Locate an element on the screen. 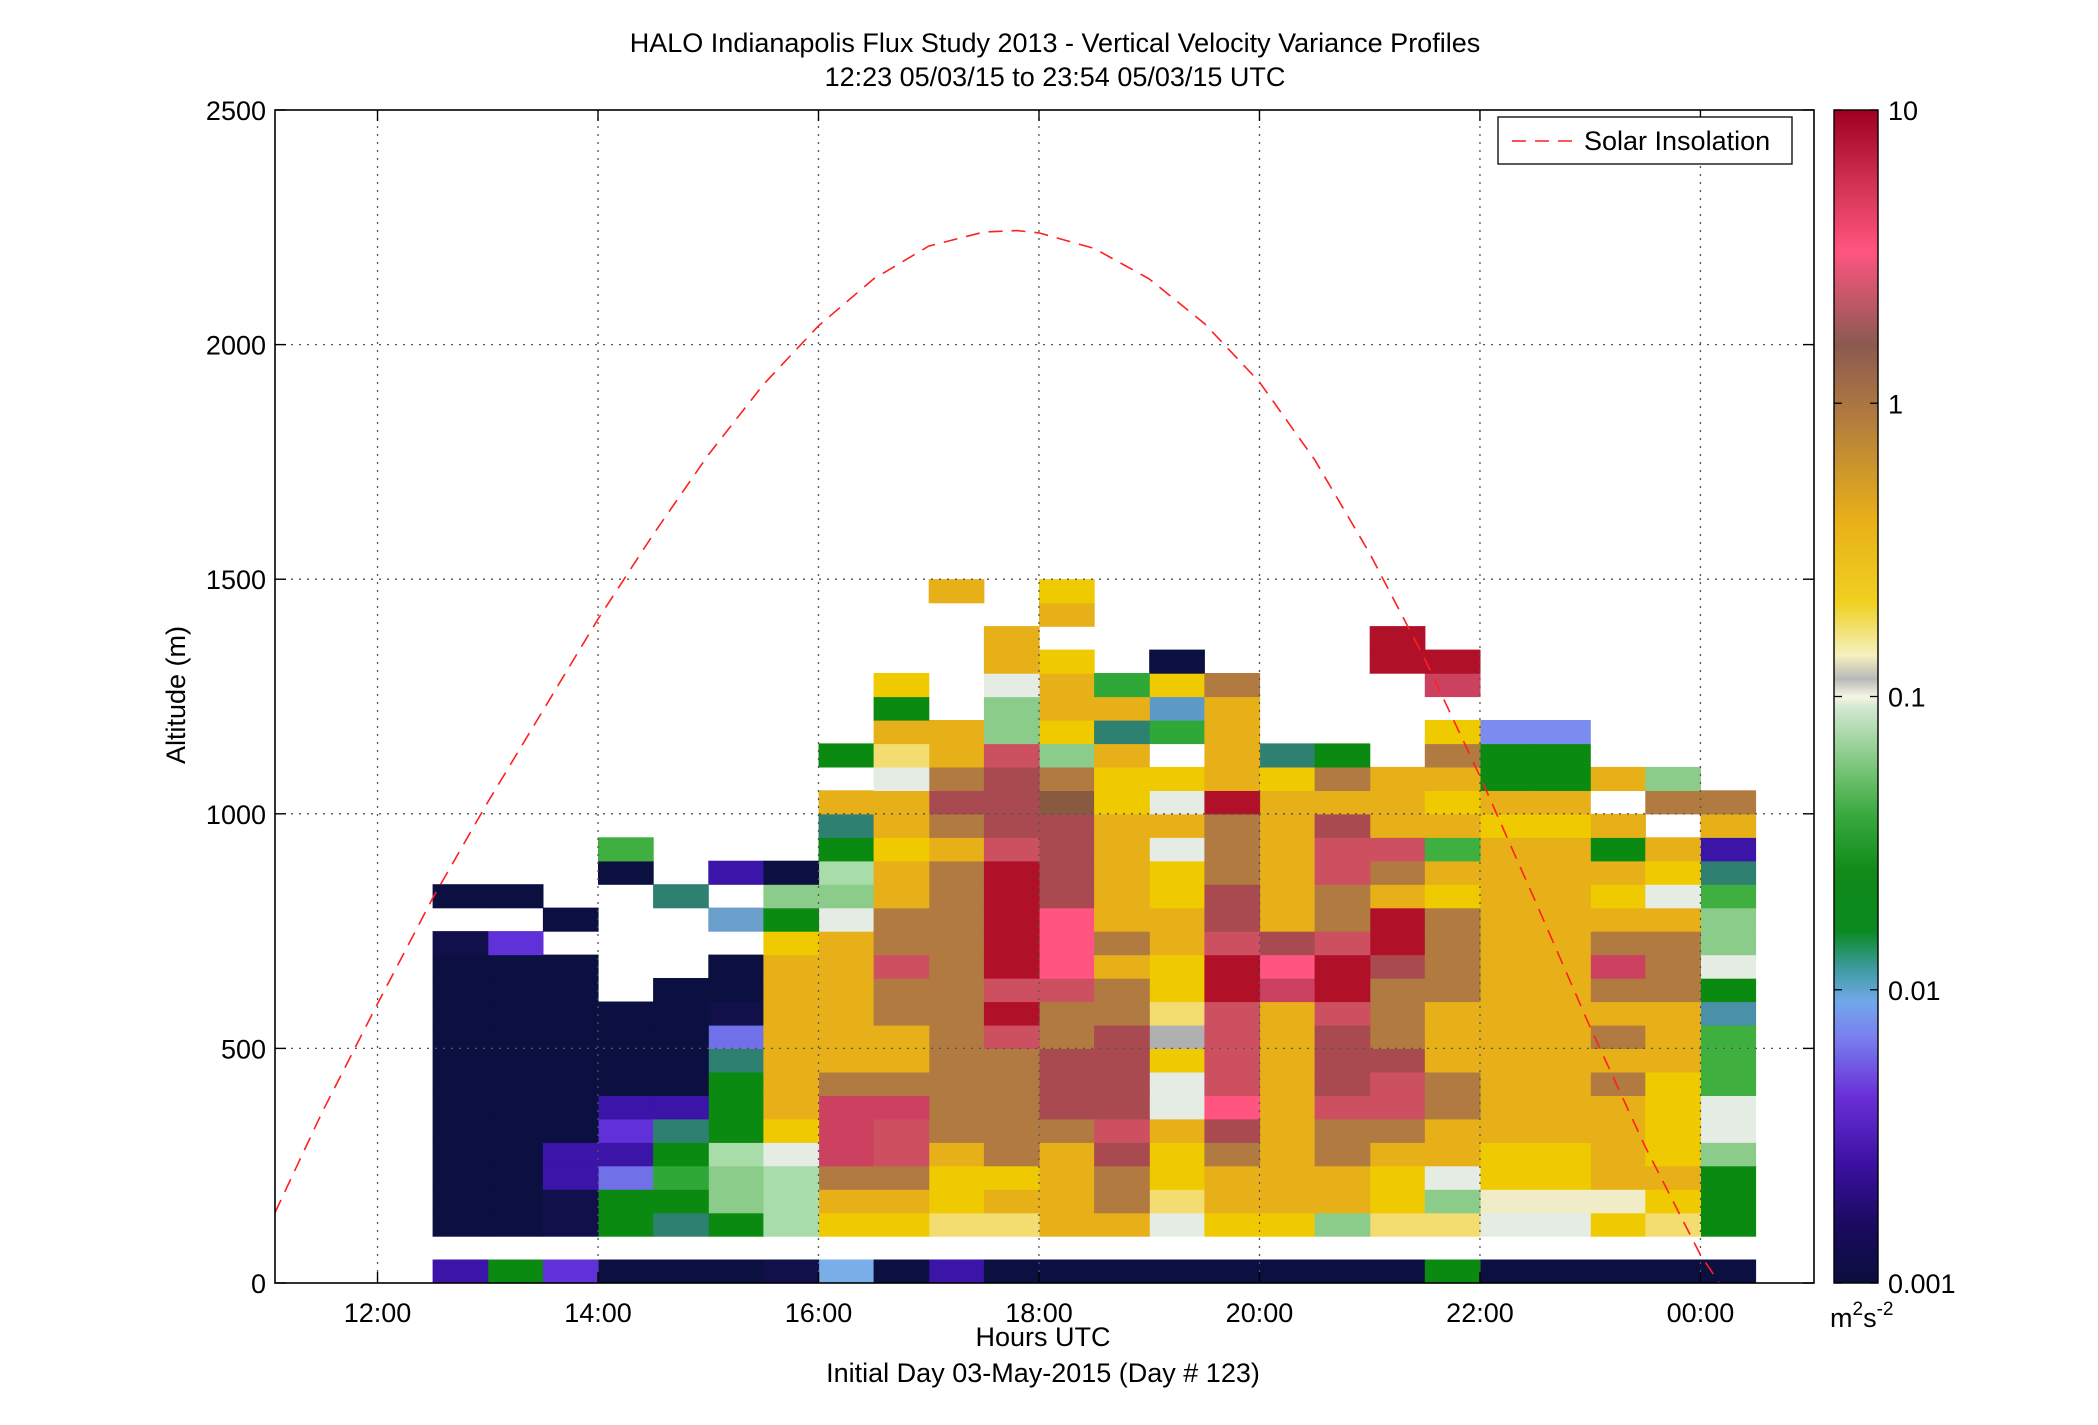  y-tick-label: 2000 is located at coordinates (236, 346).